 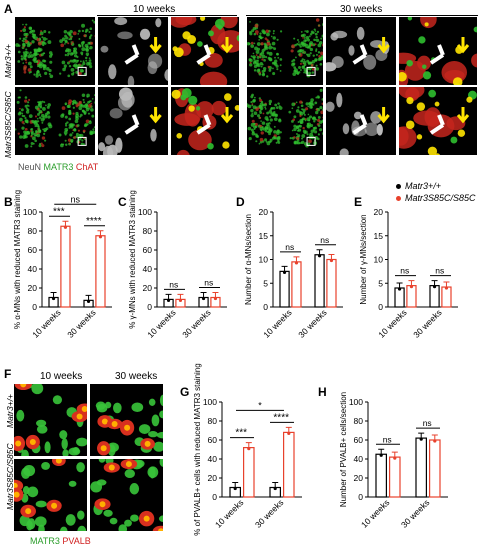 I want to click on micrograph-a-mut-0-image, so click(x=55, y=118).